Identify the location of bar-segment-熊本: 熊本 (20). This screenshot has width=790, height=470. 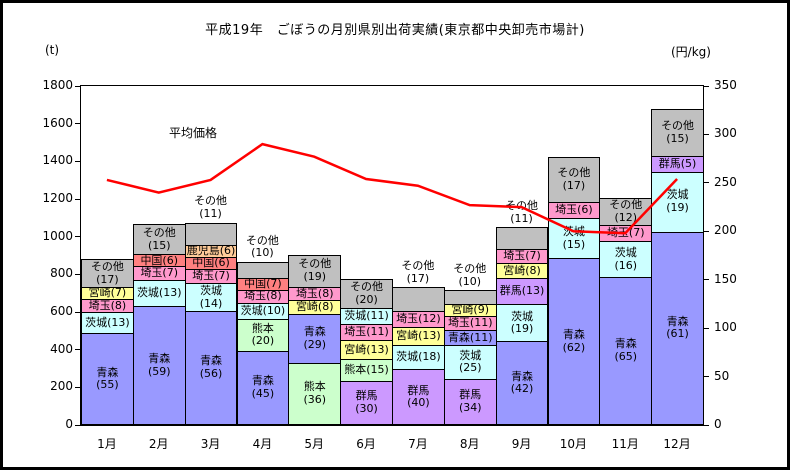
(263, 335).